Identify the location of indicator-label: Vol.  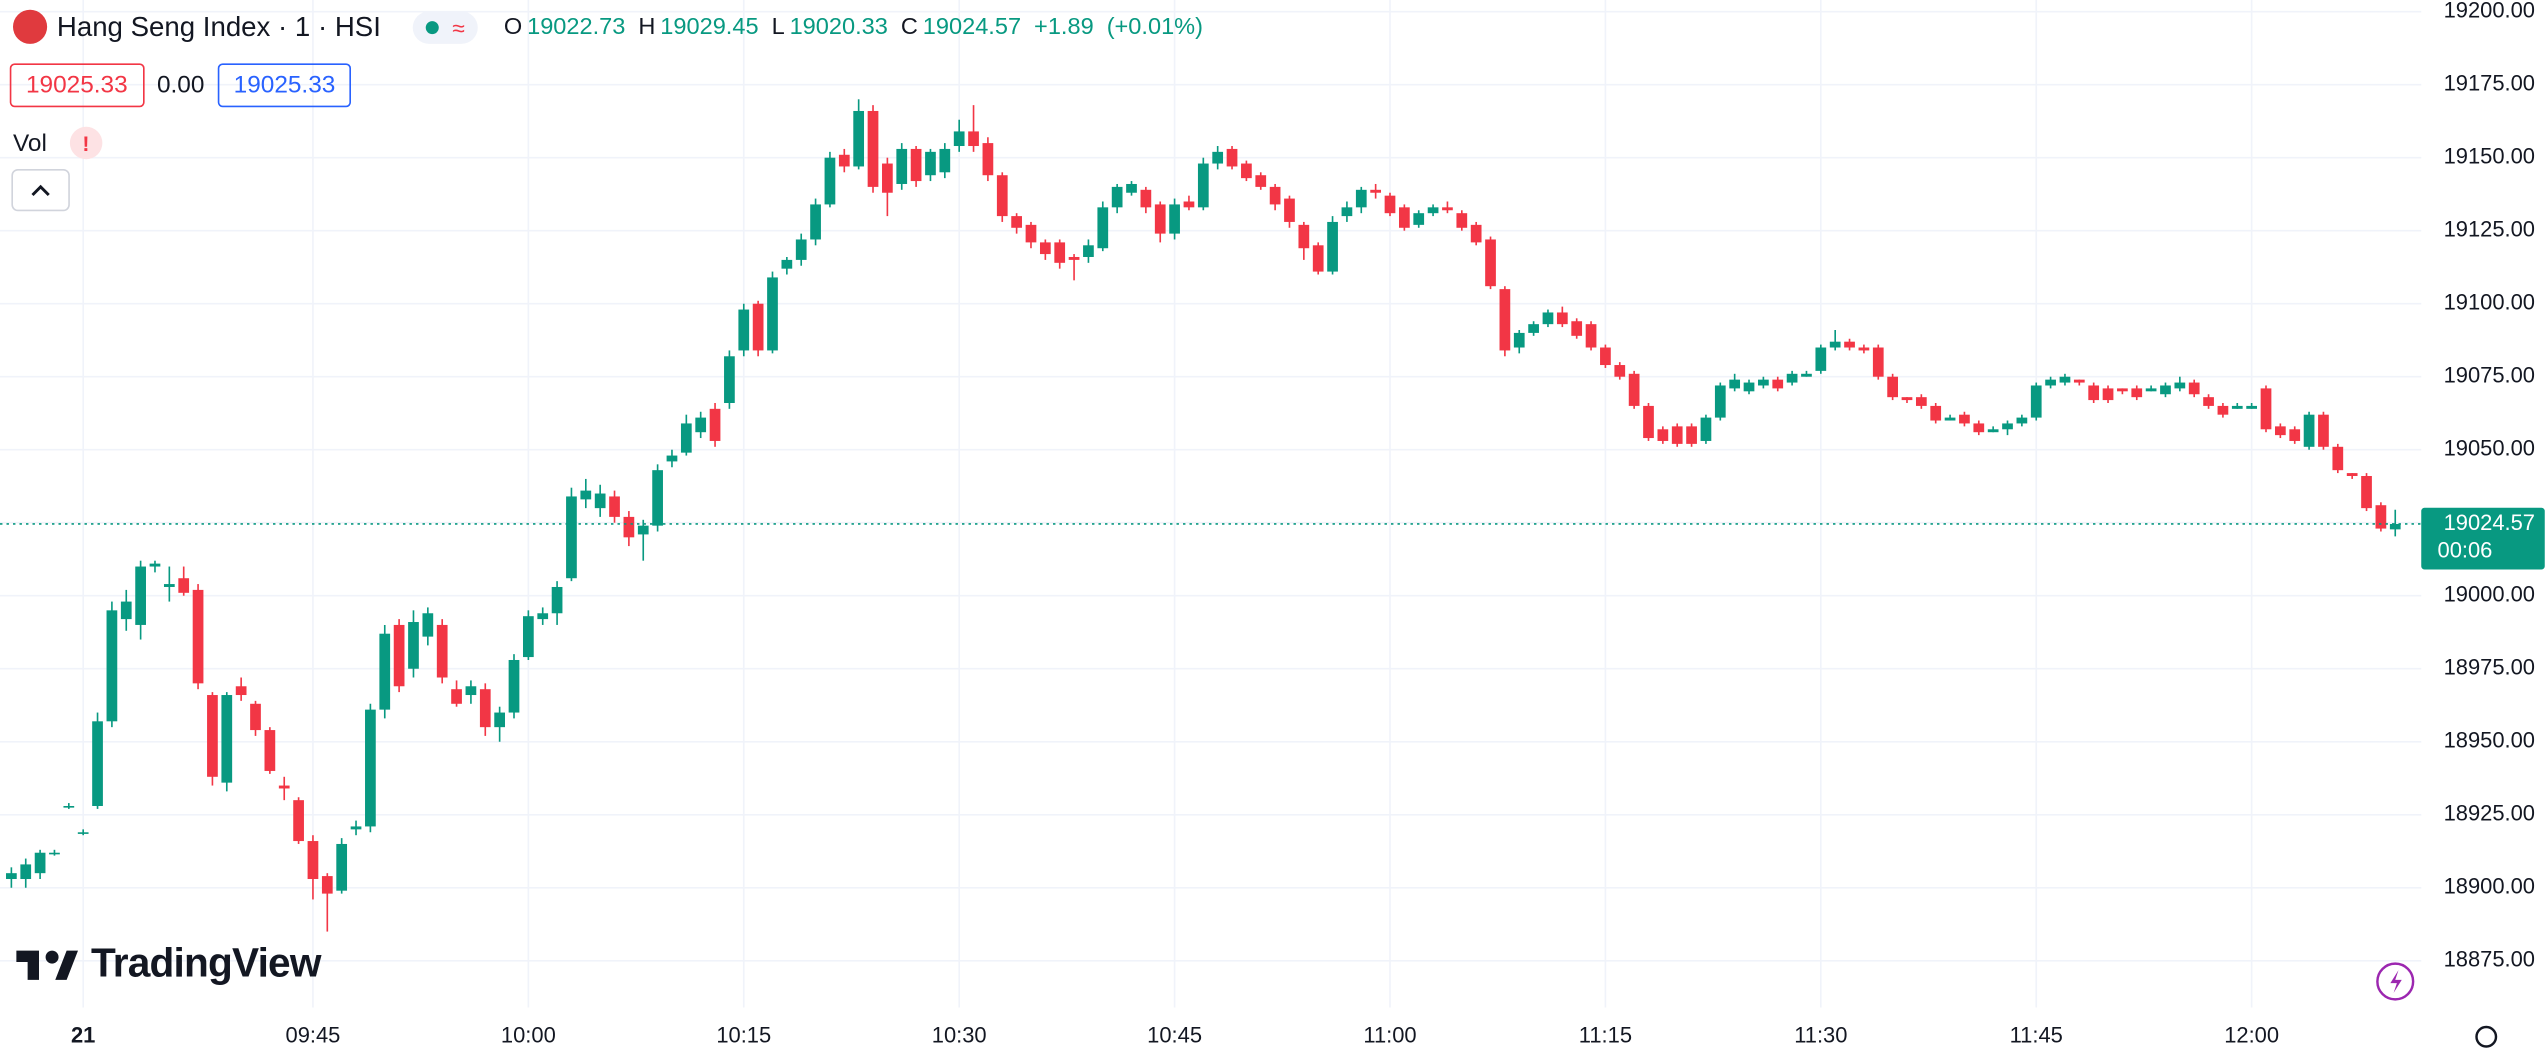
(30, 143).